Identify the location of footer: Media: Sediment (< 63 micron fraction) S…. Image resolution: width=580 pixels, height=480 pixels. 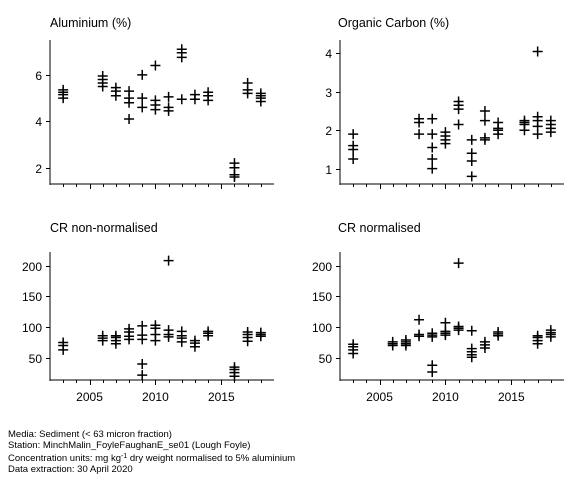
(151, 452).